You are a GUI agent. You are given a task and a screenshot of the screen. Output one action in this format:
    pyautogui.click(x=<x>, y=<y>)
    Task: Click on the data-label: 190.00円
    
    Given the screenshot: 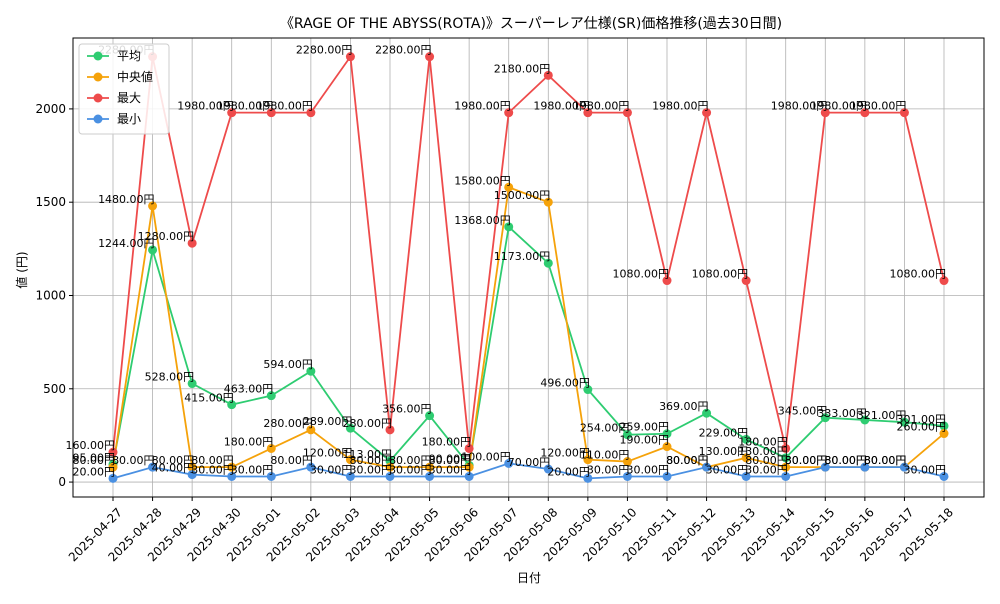 What is the action you would take?
    pyautogui.click(x=645, y=440)
    